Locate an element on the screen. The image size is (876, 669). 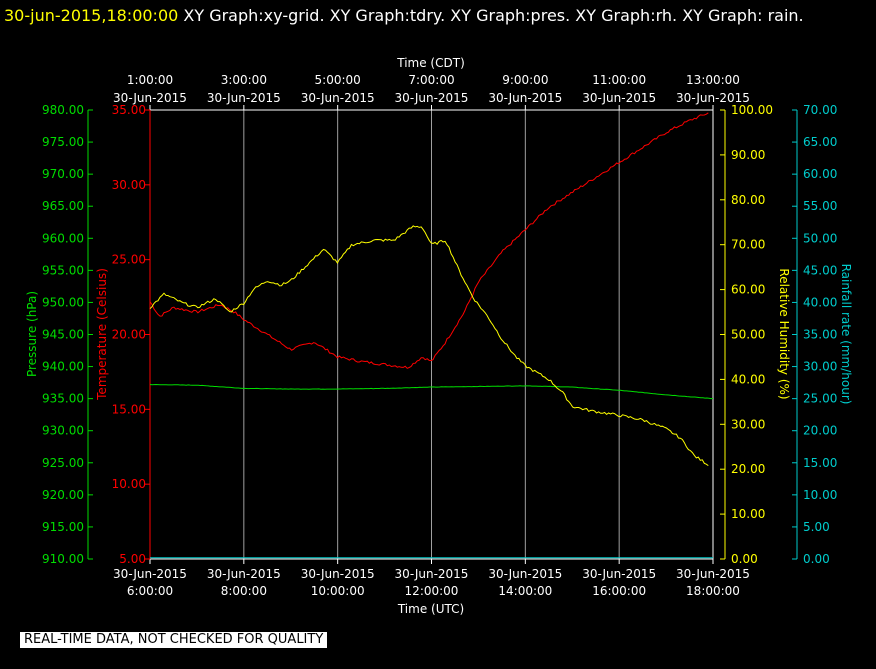
humidity-tick-label: 60.00 is located at coordinates (748, 290).